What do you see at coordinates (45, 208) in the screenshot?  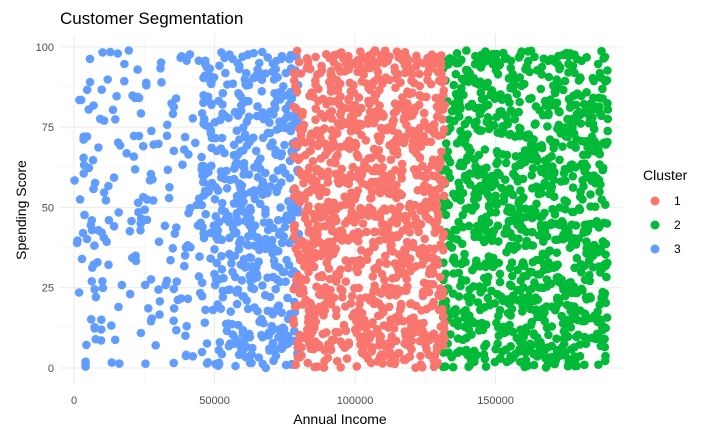 I see `y-axis-ticks: 0 25 50 75 100` at bounding box center [45, 208].